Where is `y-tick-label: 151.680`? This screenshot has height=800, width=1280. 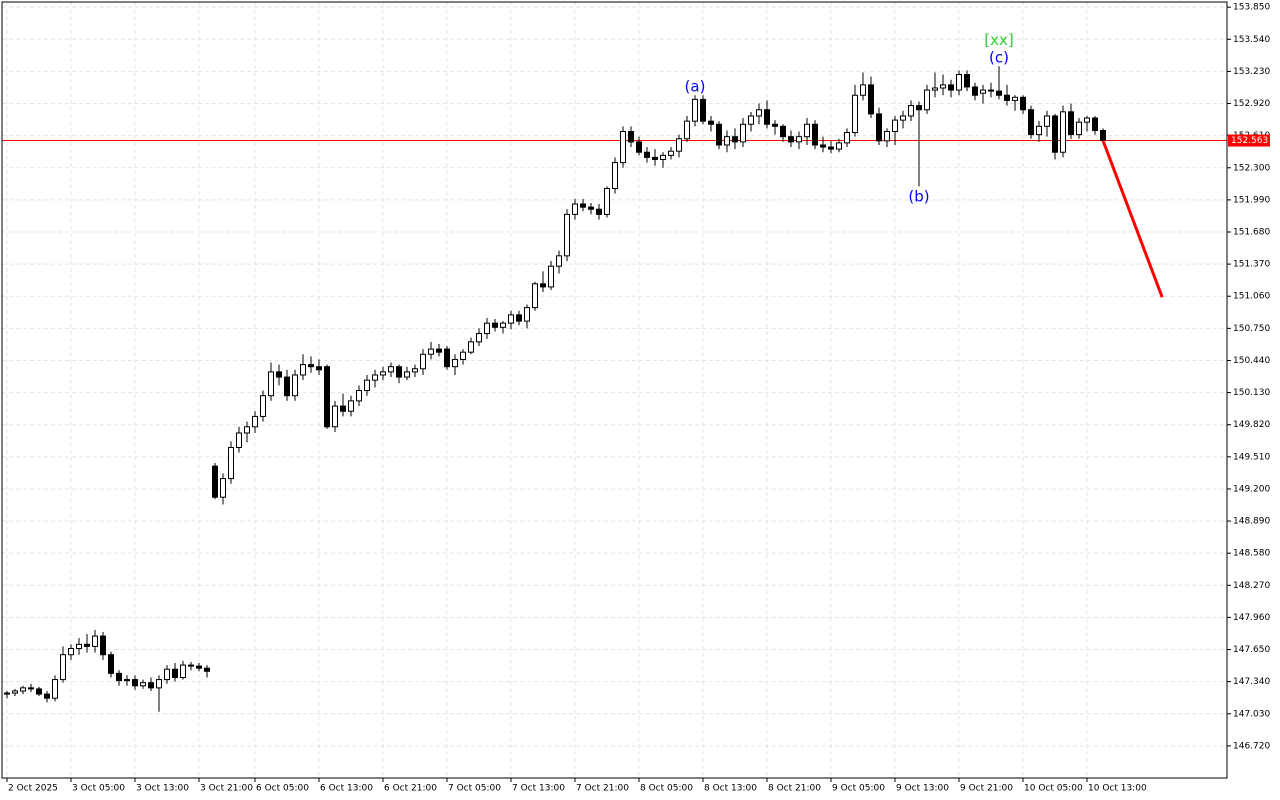 y-tick-label: 151.680 is located at coordinates (1251, 233).